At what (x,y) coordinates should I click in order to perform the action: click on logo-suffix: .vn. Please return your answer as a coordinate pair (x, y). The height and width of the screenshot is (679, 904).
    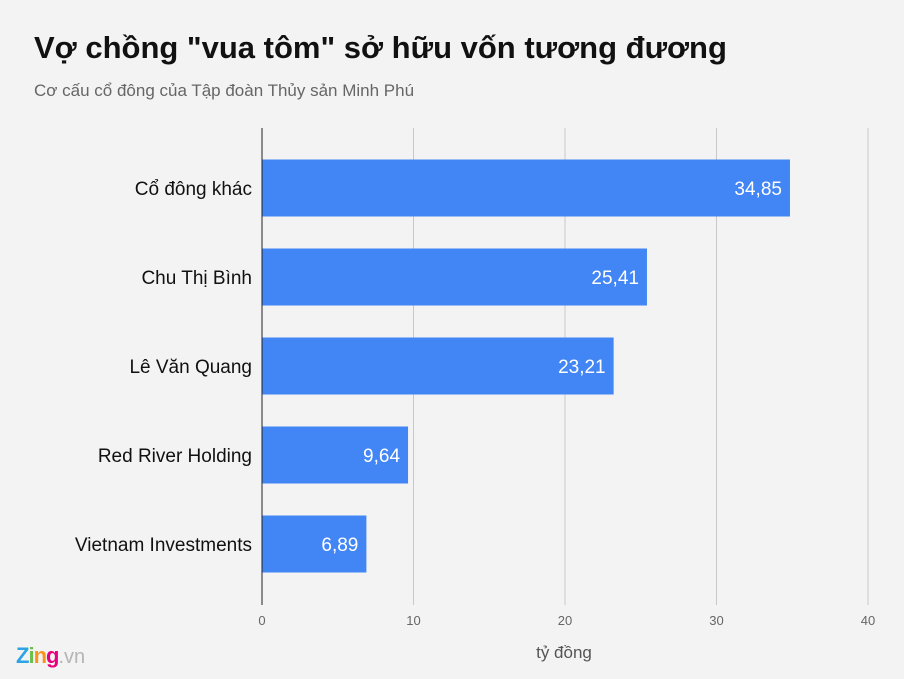
    Looking at the image, I should click on (72, 657).